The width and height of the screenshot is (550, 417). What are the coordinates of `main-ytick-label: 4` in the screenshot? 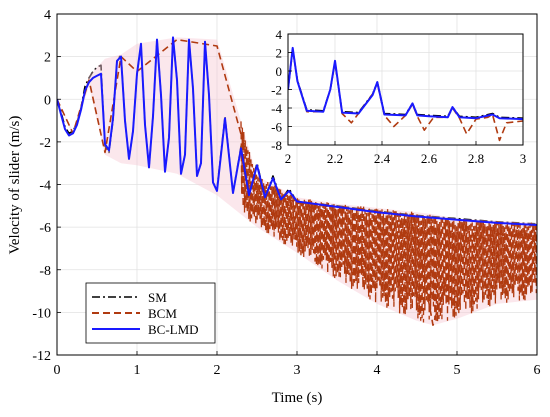 It's located at (47, 15).